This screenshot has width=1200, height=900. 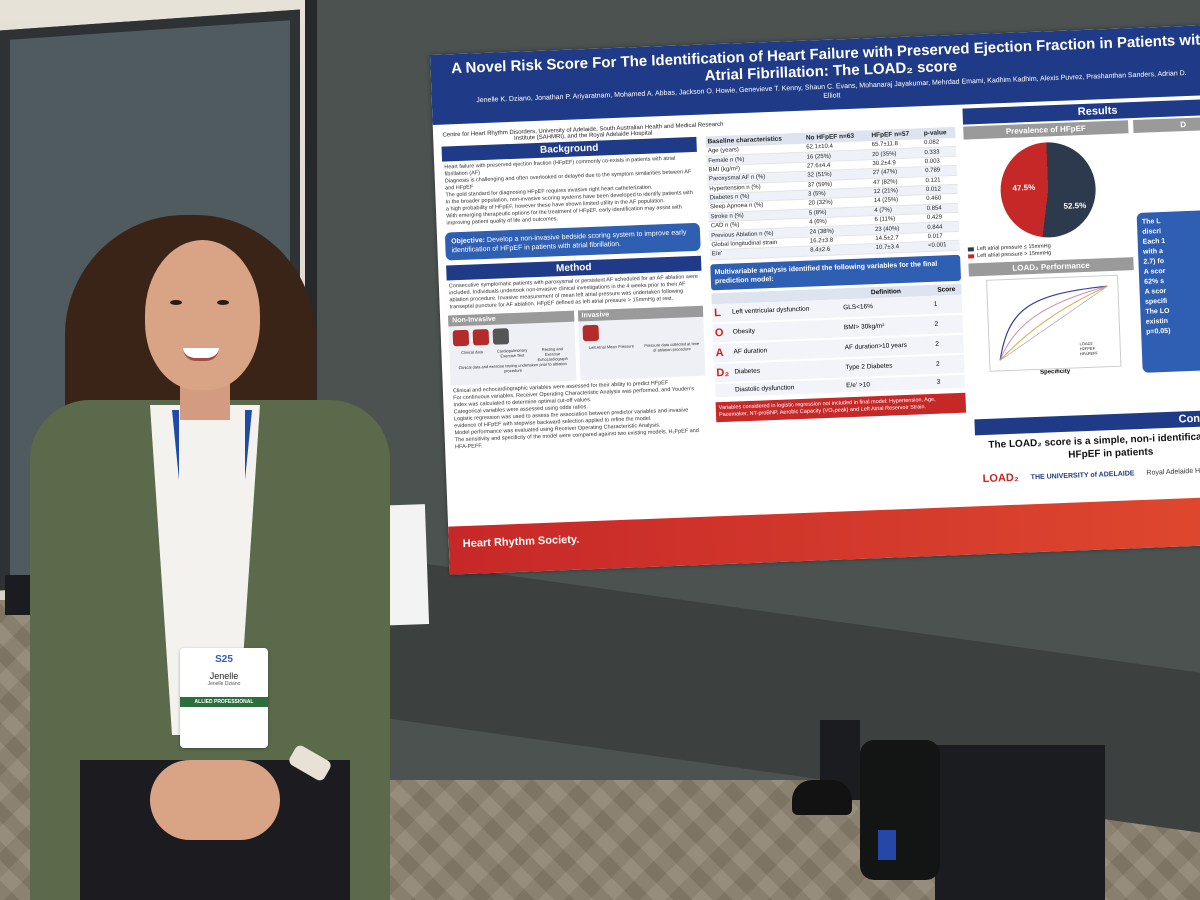 I want to click on royal-adelaide-hospital-logo: Royal Adelaide Hospital, so click(x=1173, y=471).